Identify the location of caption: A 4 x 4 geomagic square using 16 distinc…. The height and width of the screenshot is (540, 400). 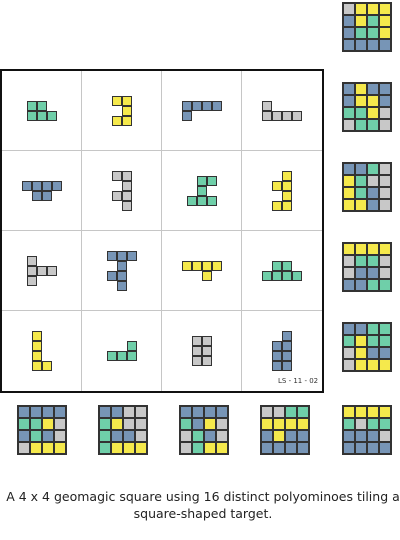
(203, 505).